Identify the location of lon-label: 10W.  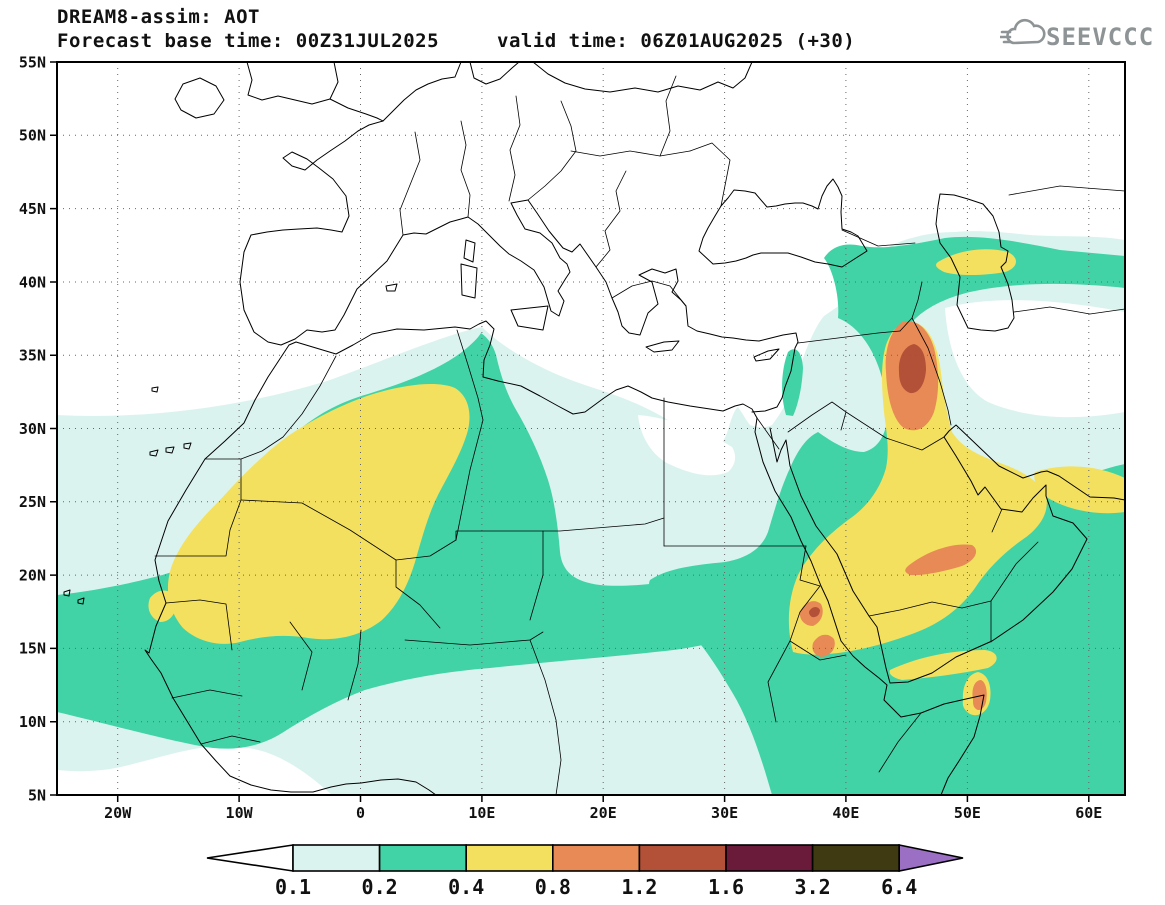
(240, 813).